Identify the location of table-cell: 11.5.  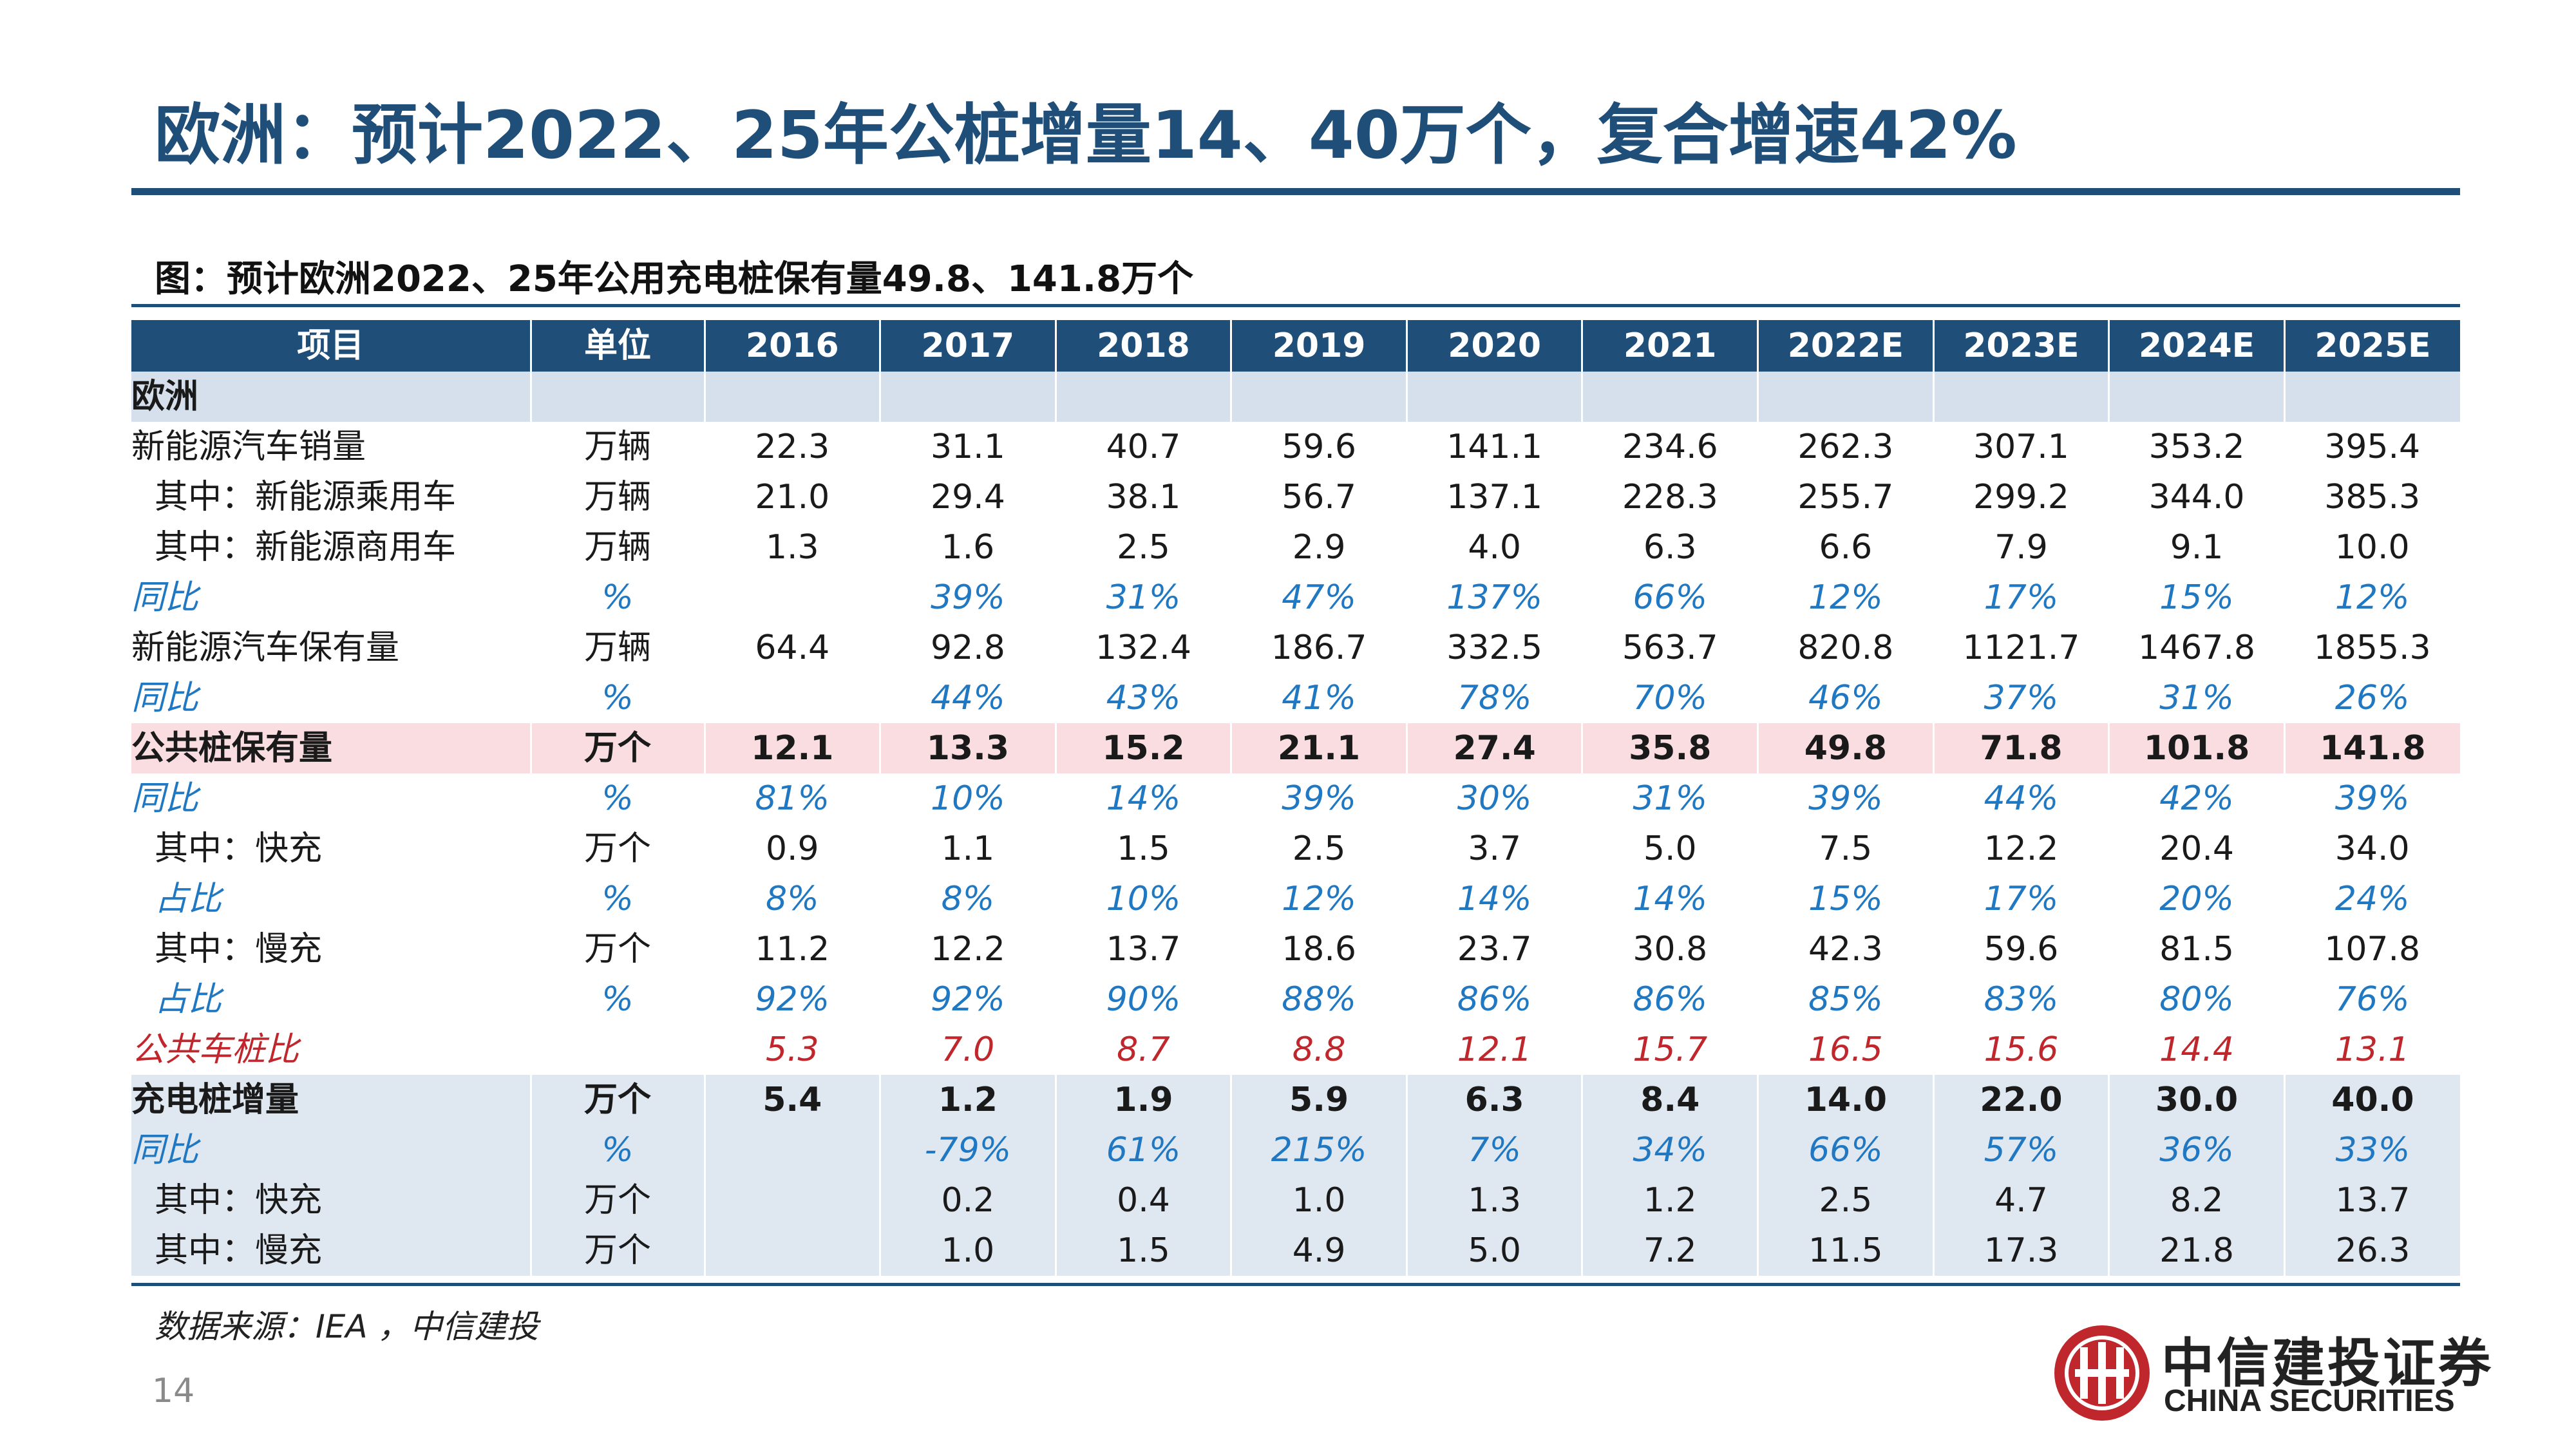
(1845, 1251).